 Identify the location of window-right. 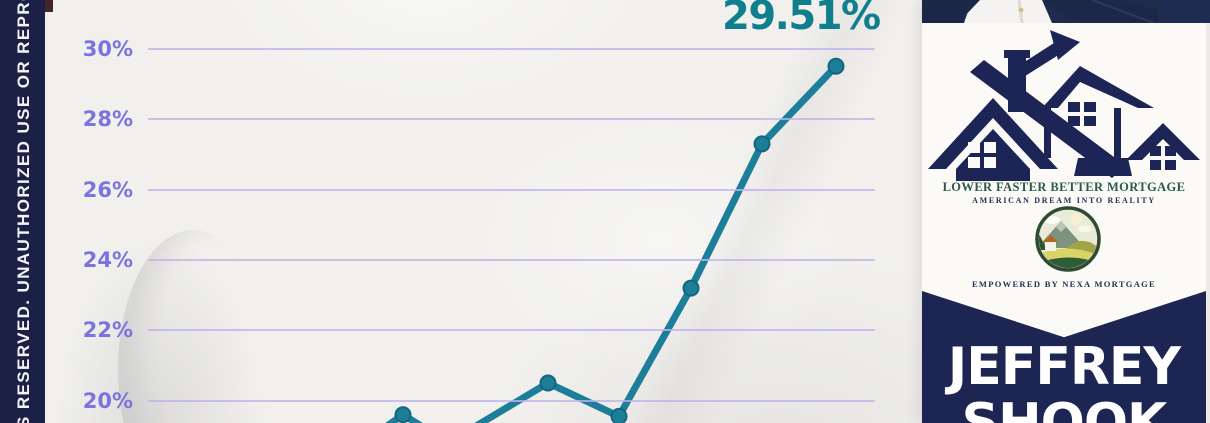
(1163, 158).